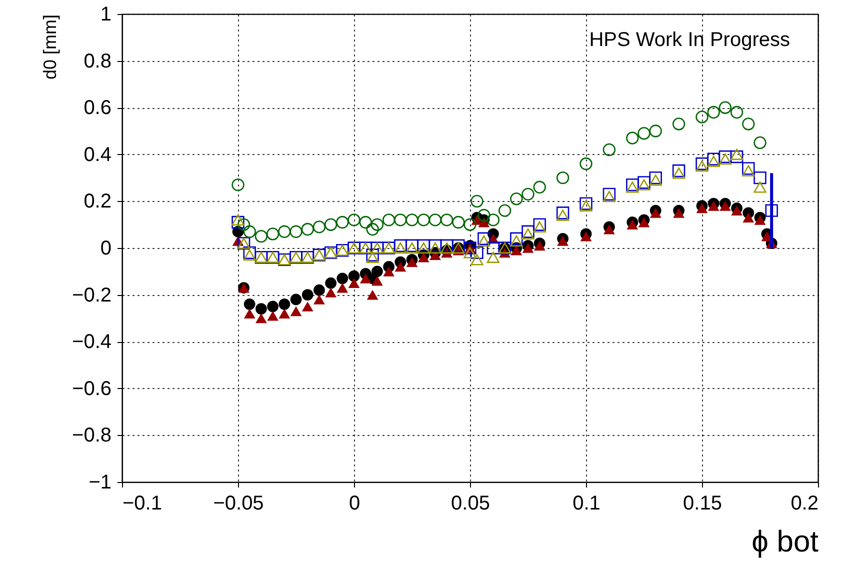  I want to click on x-axis-title: ϕ bot, so click(786, 542).